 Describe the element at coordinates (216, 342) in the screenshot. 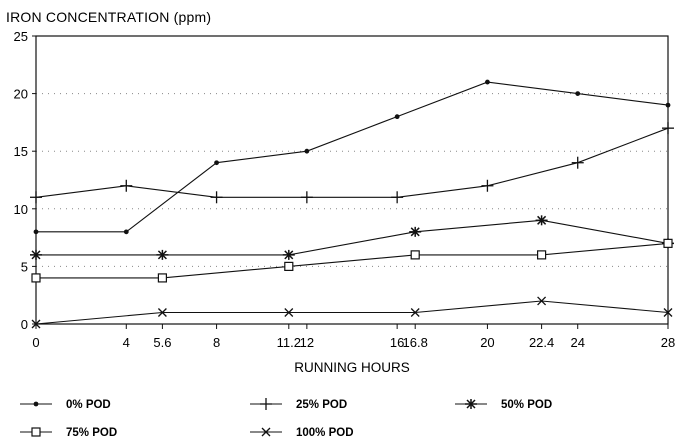

I see `x-tick-label: 8` at that location.